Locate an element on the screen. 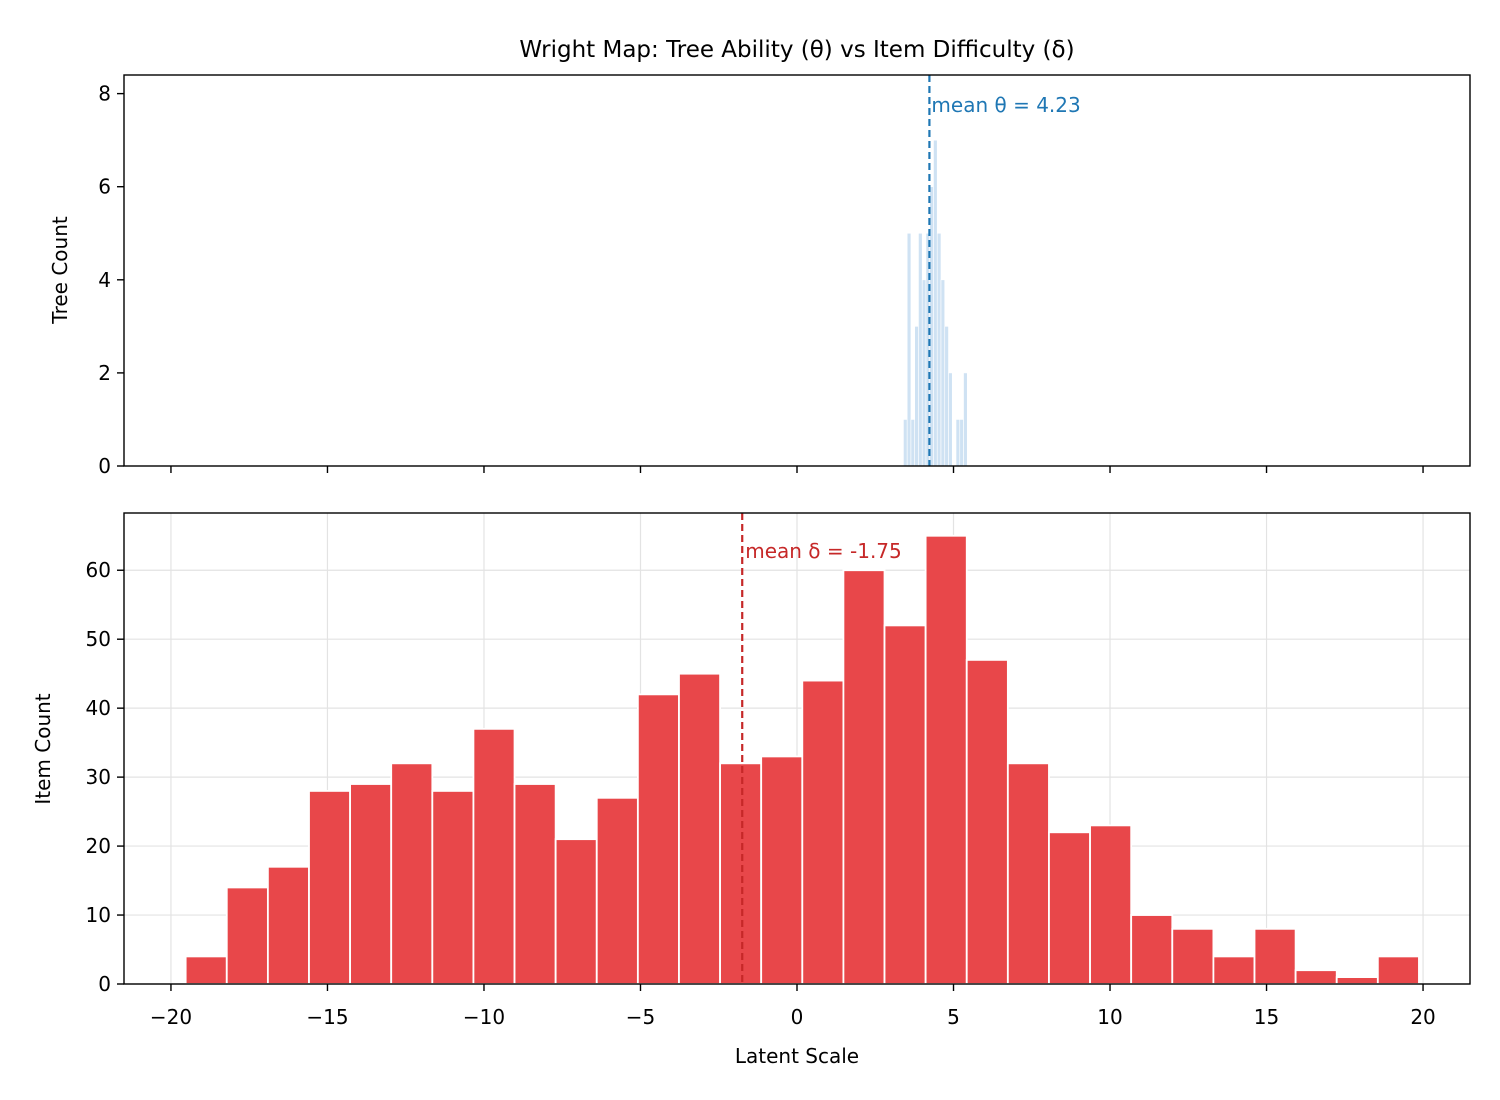 This screenshot has height=1100, width=1500. bottom-y-axis-label: Item Count is located at coordinates (43, 748).